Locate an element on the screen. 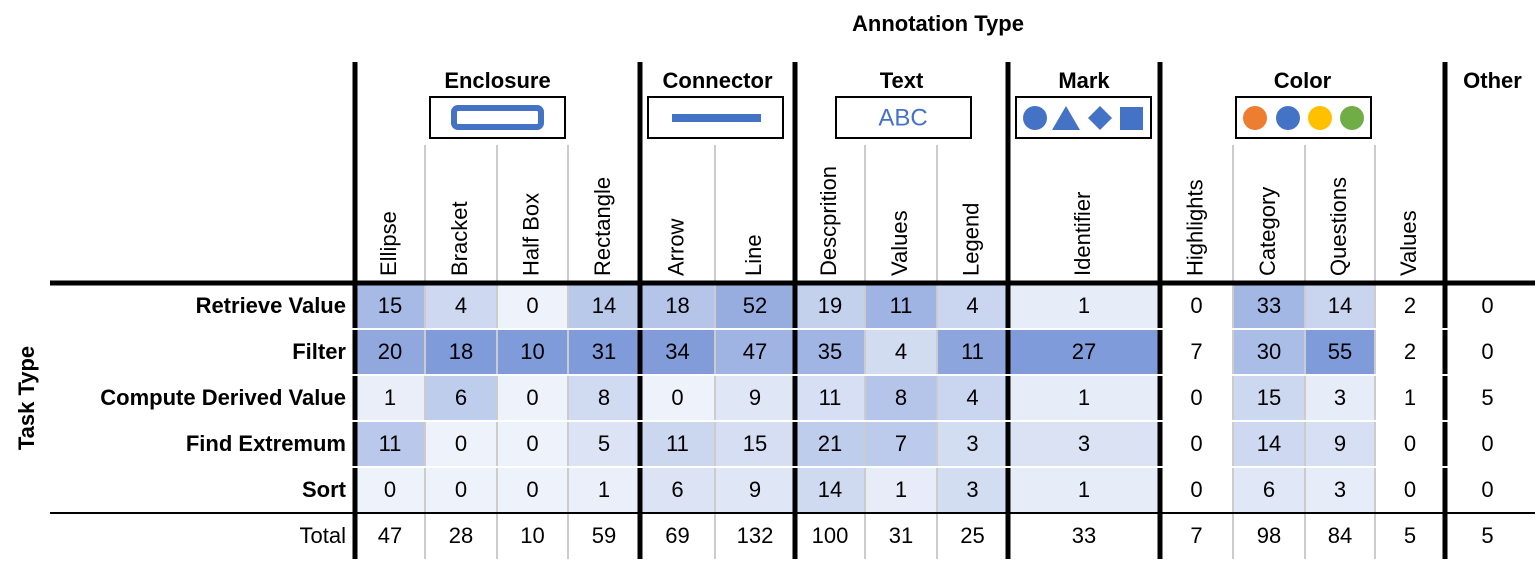  group-label: Enclosure is located at coordinates (497, 80).